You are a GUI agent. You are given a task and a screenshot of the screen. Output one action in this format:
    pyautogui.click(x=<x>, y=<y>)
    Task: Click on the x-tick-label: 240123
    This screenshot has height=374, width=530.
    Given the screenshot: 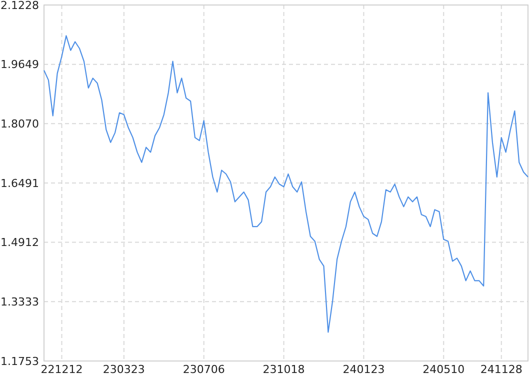 What is the action you would take?
    pyautogui.click(x=363, y=368)
    